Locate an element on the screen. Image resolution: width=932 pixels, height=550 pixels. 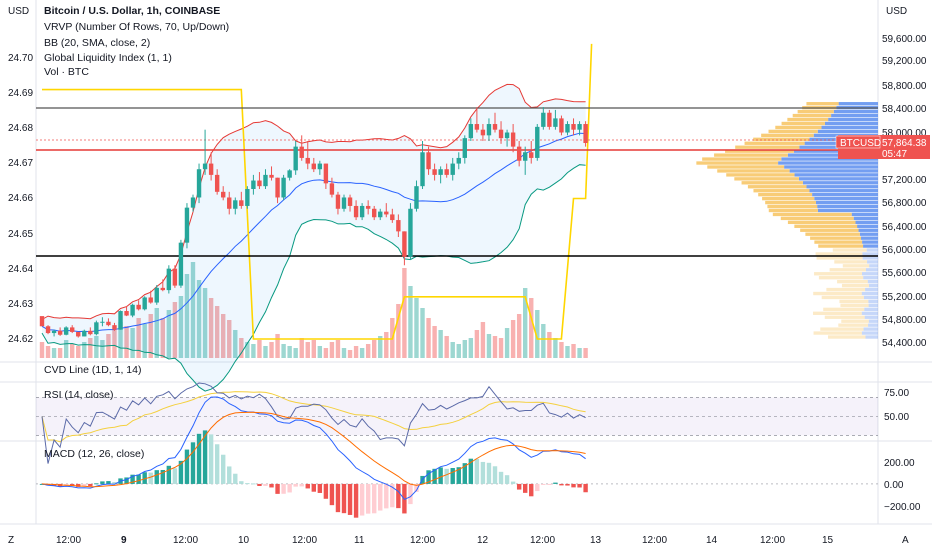
left-currency: USD is located at coordinates (18, 11).